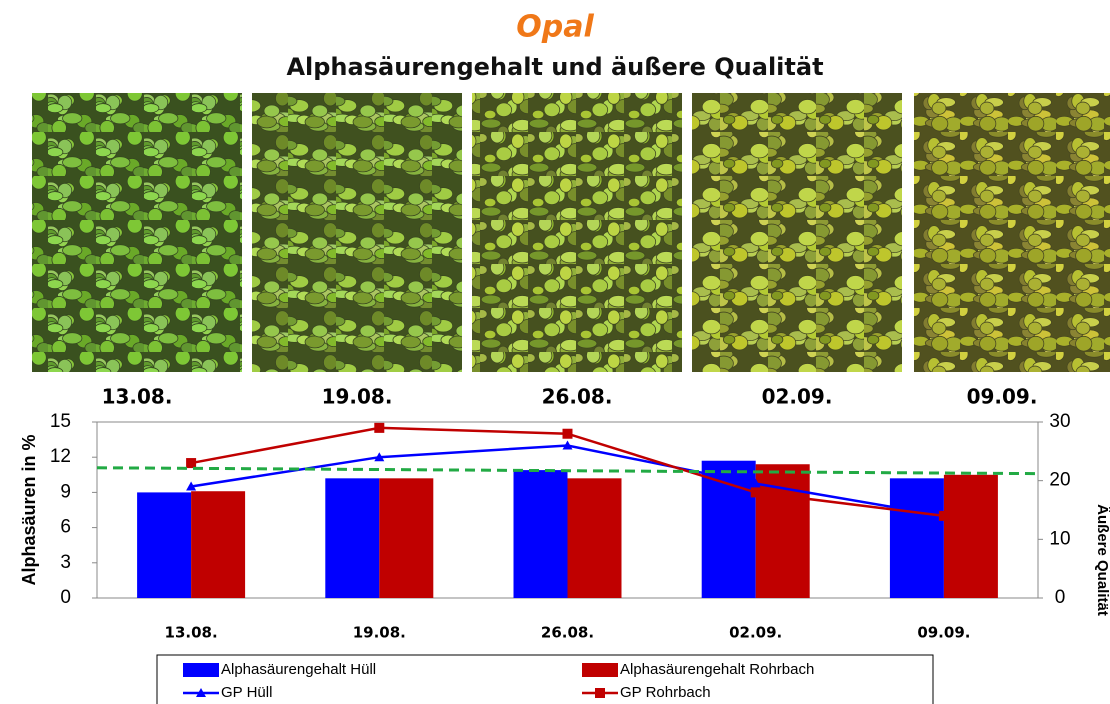 The image size is (1110, 704). Describe the element at coordinates (191, 633) in the screenshot. I see `x-tick-label: 13.08.` at that location.